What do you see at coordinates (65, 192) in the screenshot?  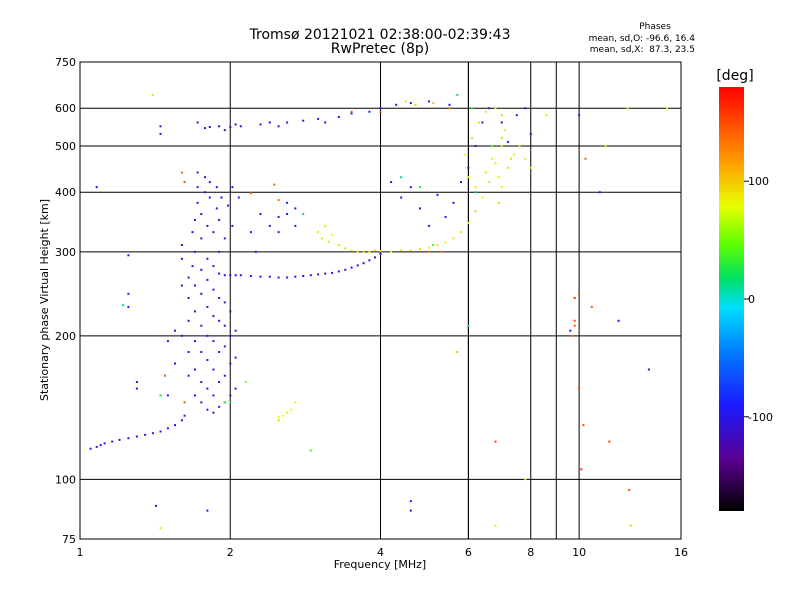 I see `y-tick-label: 400` at bounding box center [65, 192].